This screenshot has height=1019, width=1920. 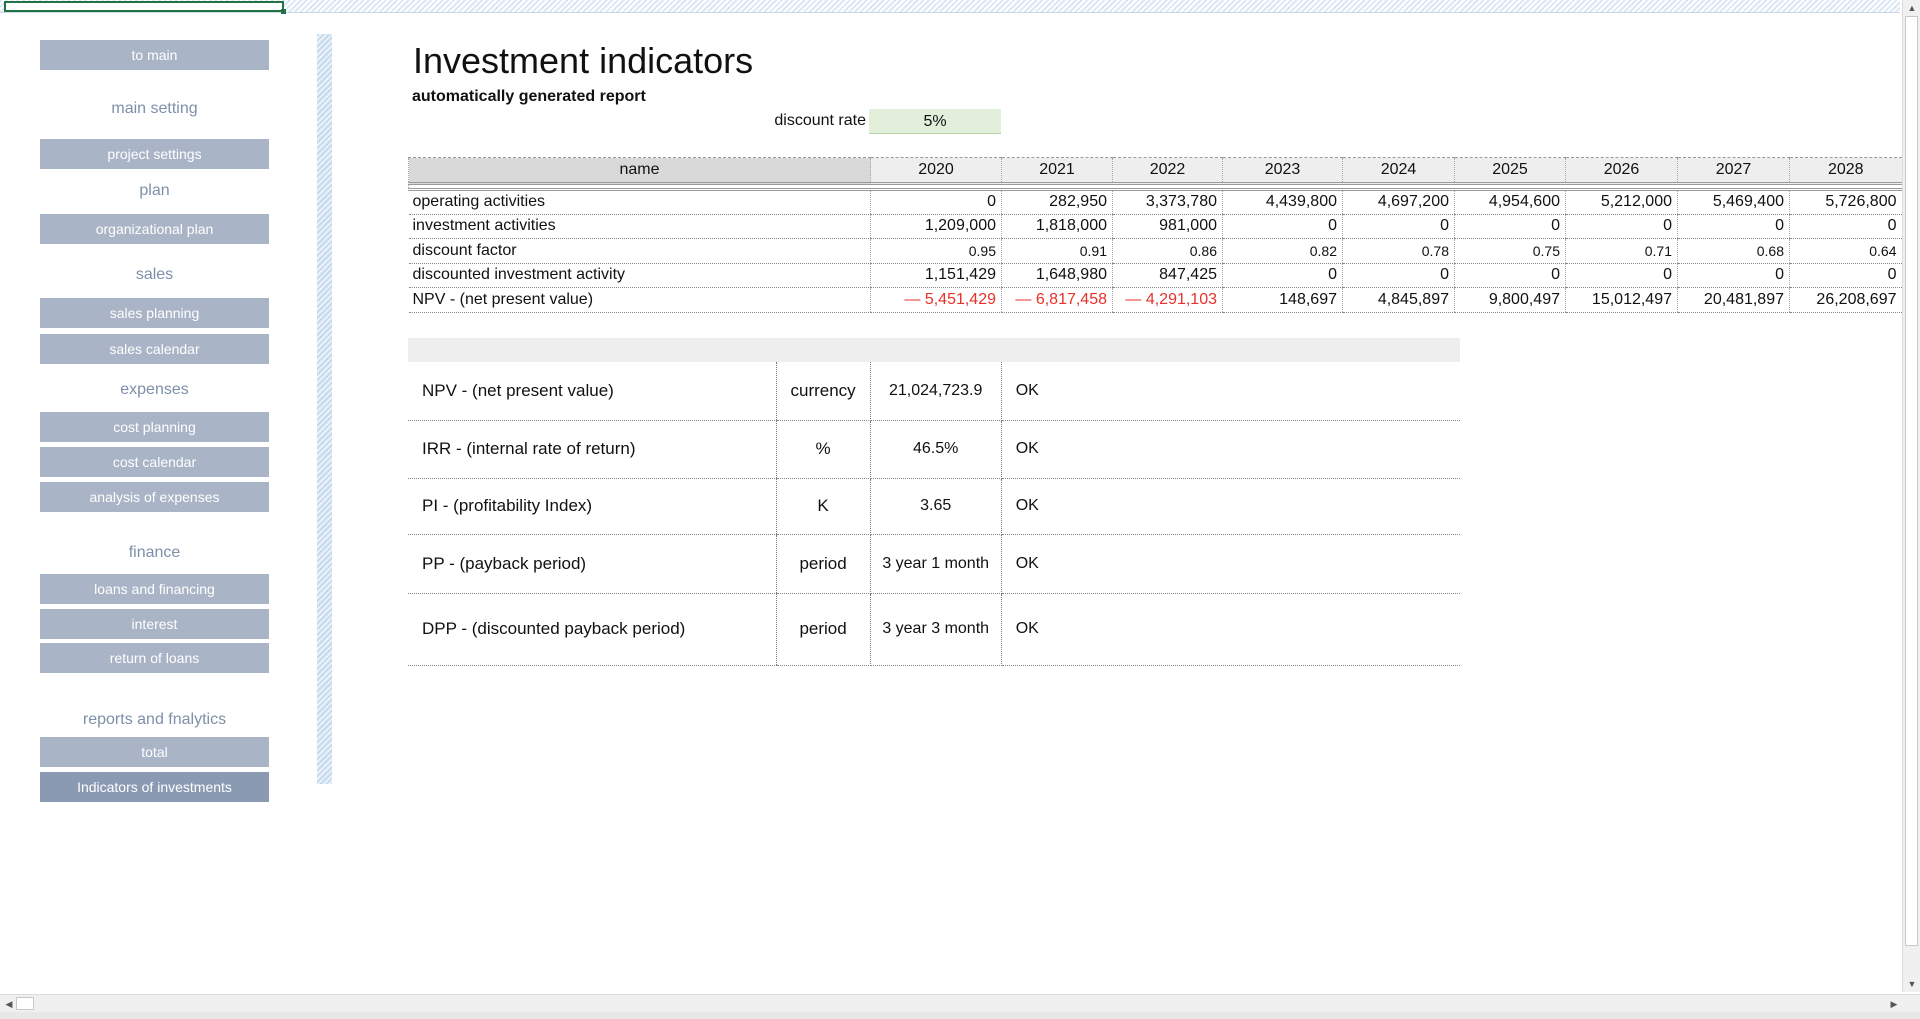 What do you see at coordinates (823, 449) in the screenshot?
I see `indicator-unit: %` at bounding box center [823, 449].